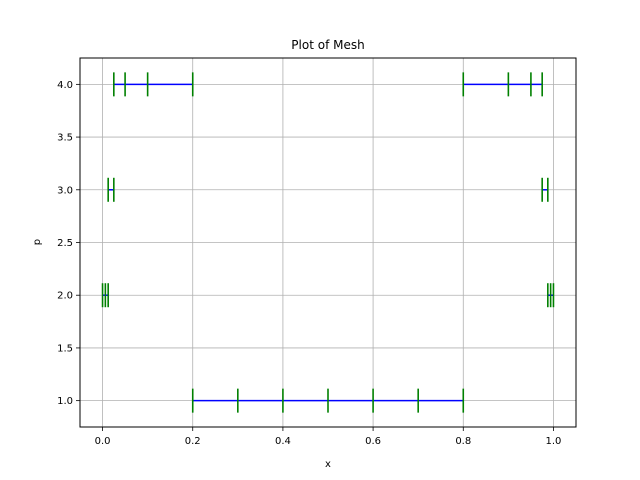 The image size is (640, 480). What do you see at coordinates (328, 464) in the screenshot?
I see `x-axis-label: x` at bounding box center [328, 464].